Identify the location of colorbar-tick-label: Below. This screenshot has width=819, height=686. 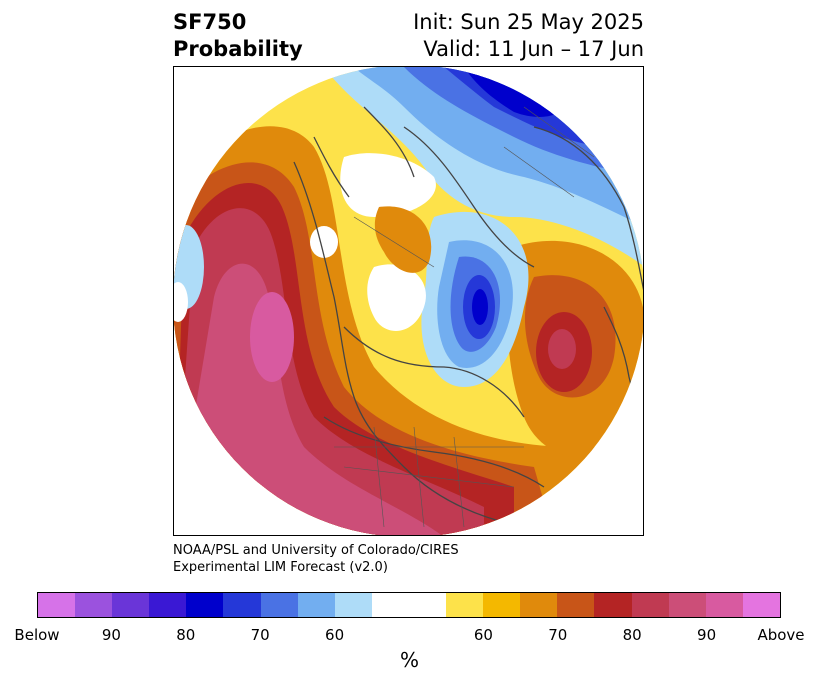
(37, 635).